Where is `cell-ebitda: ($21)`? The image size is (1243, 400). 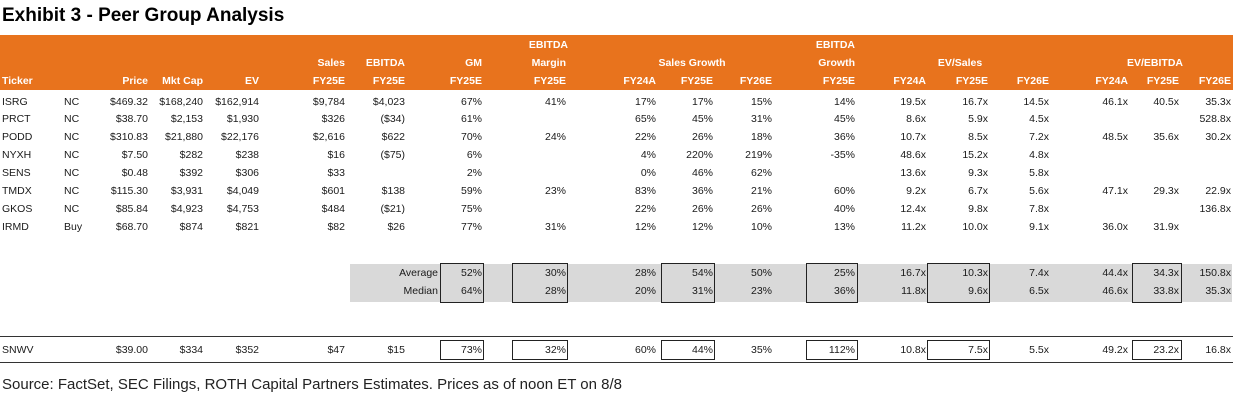 cell-ebitda: ($21) is located at coordinates (392, 209).